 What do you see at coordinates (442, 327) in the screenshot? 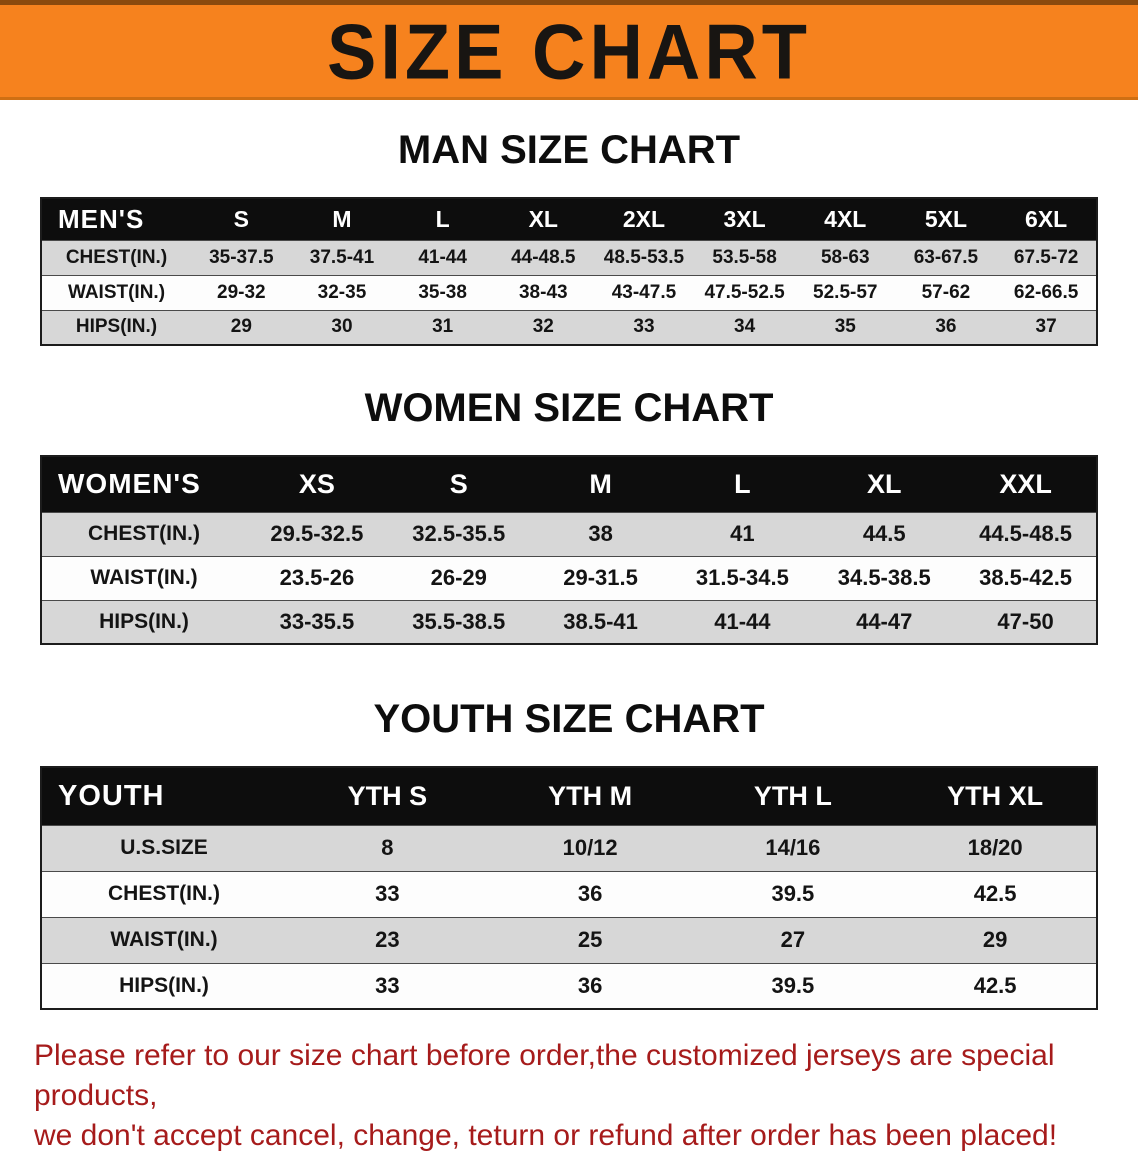
I see `size-value-cell: 31` at bounding box center [442, 327].